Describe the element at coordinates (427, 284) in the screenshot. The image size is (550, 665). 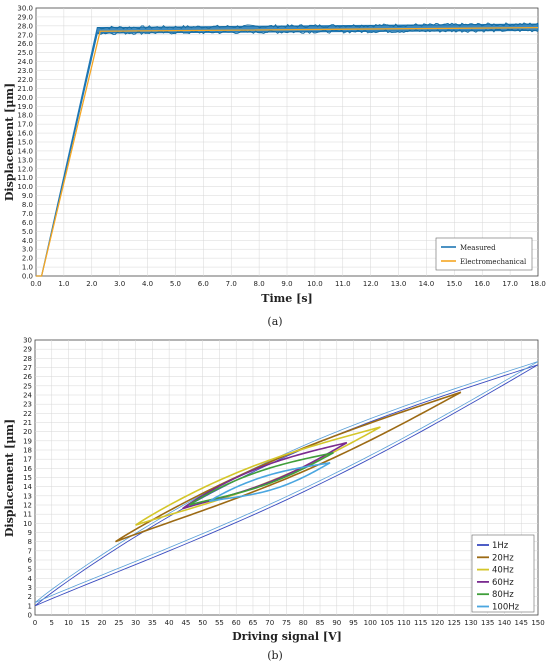
I see `x-tick-label: 14.0` at that location.